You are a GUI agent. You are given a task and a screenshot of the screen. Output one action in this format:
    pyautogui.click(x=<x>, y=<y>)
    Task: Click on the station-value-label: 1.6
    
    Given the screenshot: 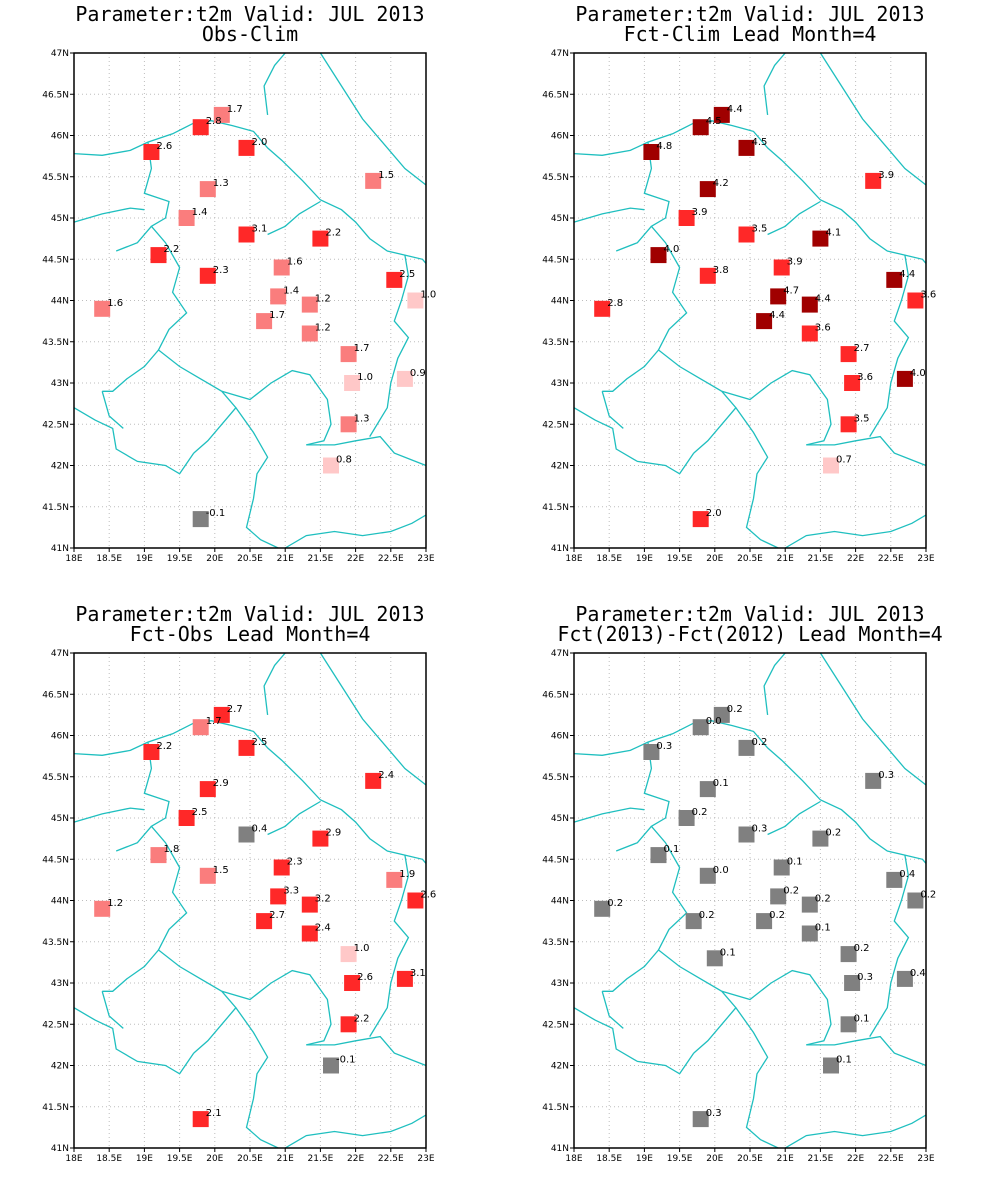 What is the action you would take?
    pyautogui.click(x=115, y=303)
    